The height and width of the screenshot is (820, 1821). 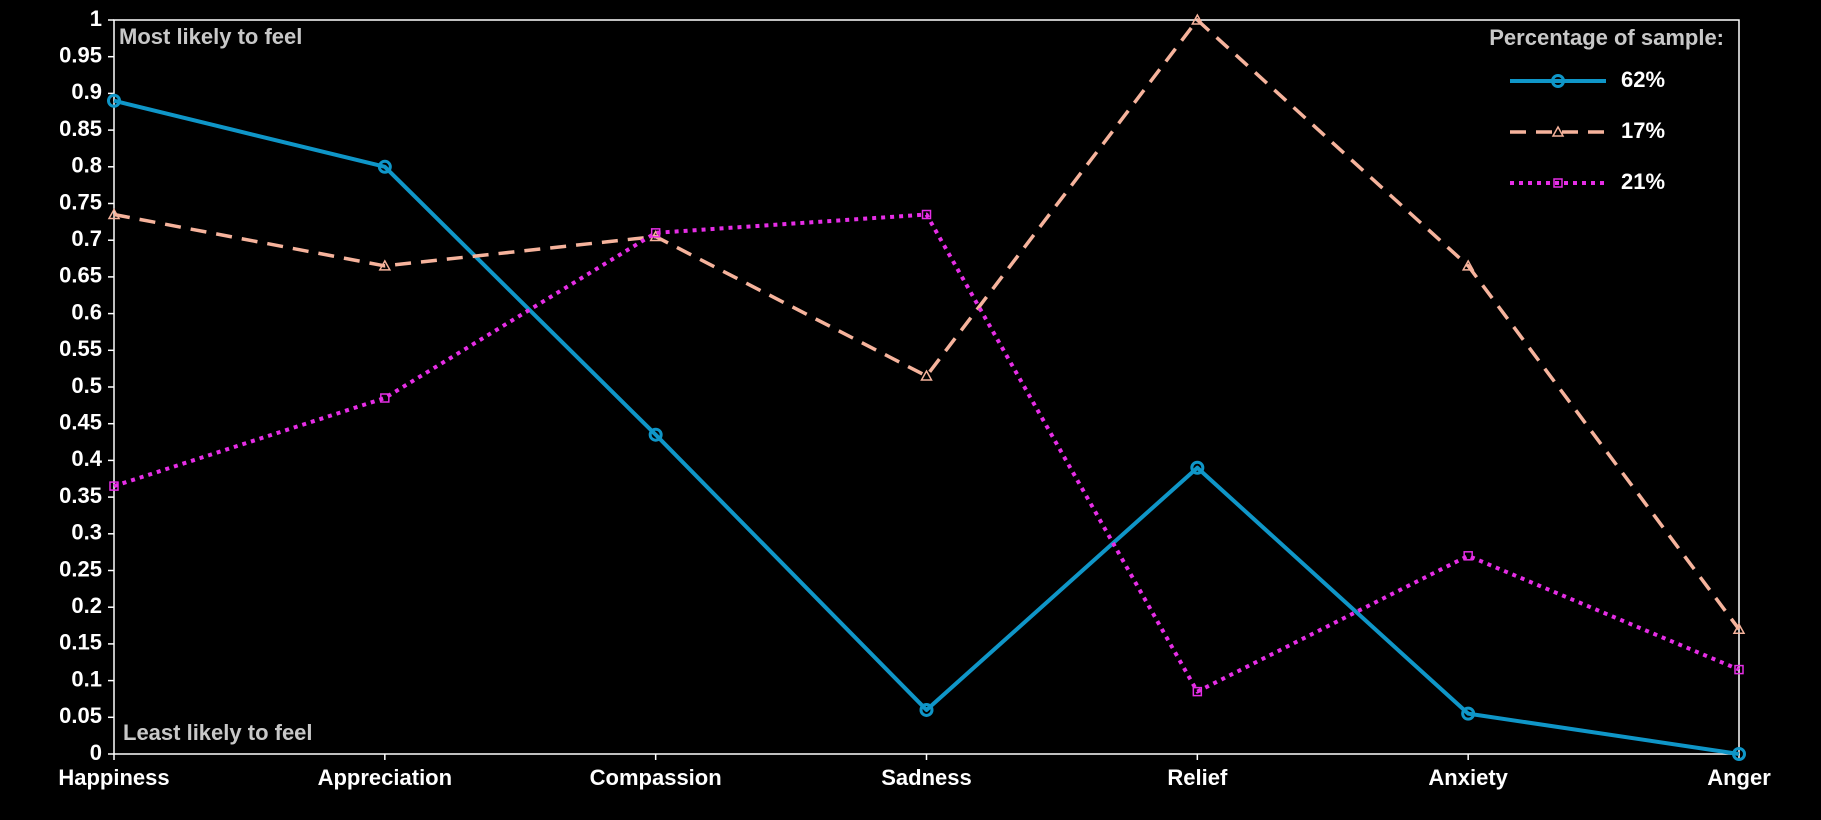 I want to click on y-tick-label: 0.15, so click(x=80, y=642).